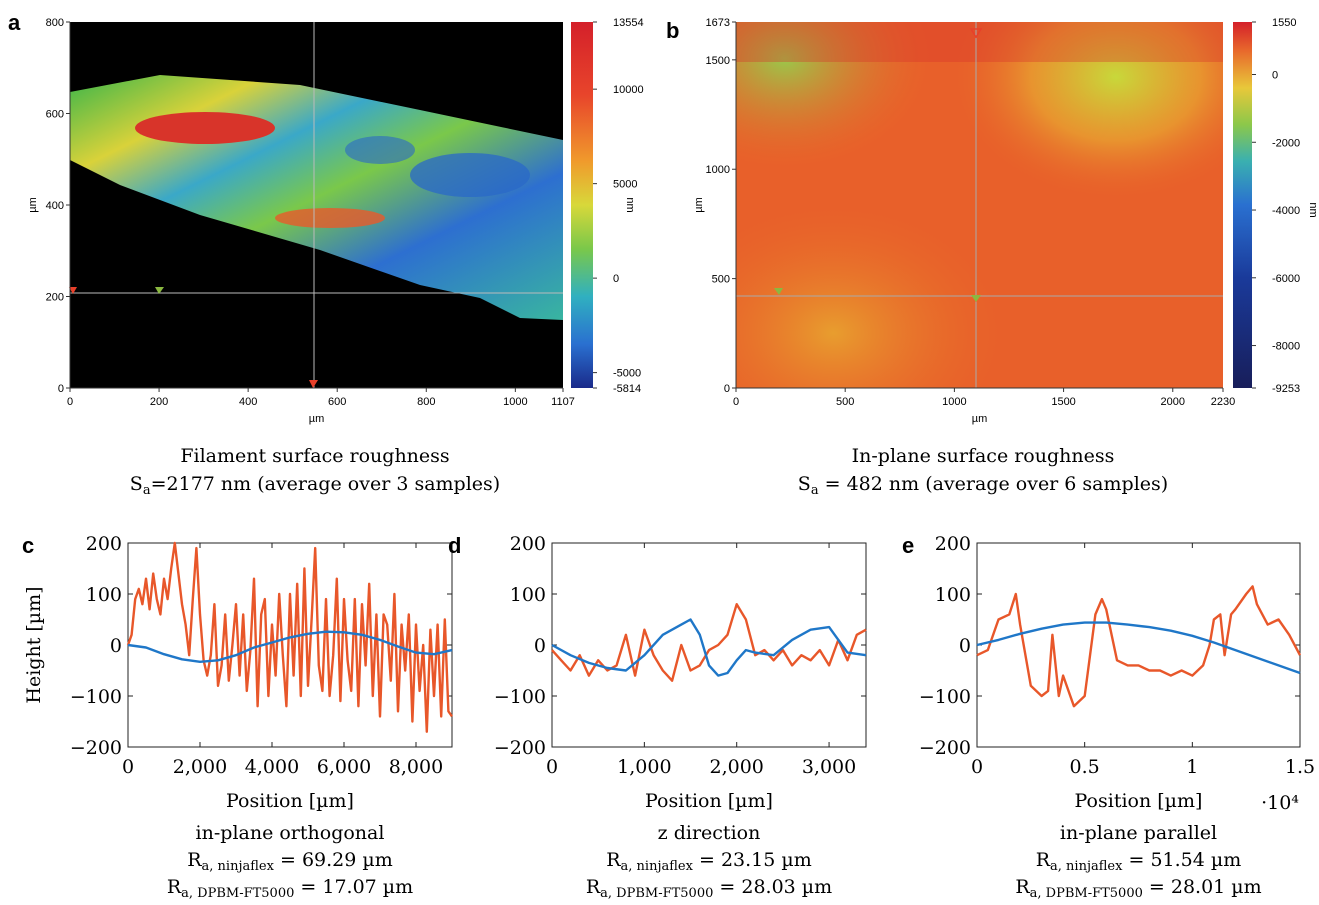 The image size is (1319, 905). What do you see at coordinates (721, 280) in the screenshot?
I see `y-tick-label: 500` at bounding box center [721, 280].